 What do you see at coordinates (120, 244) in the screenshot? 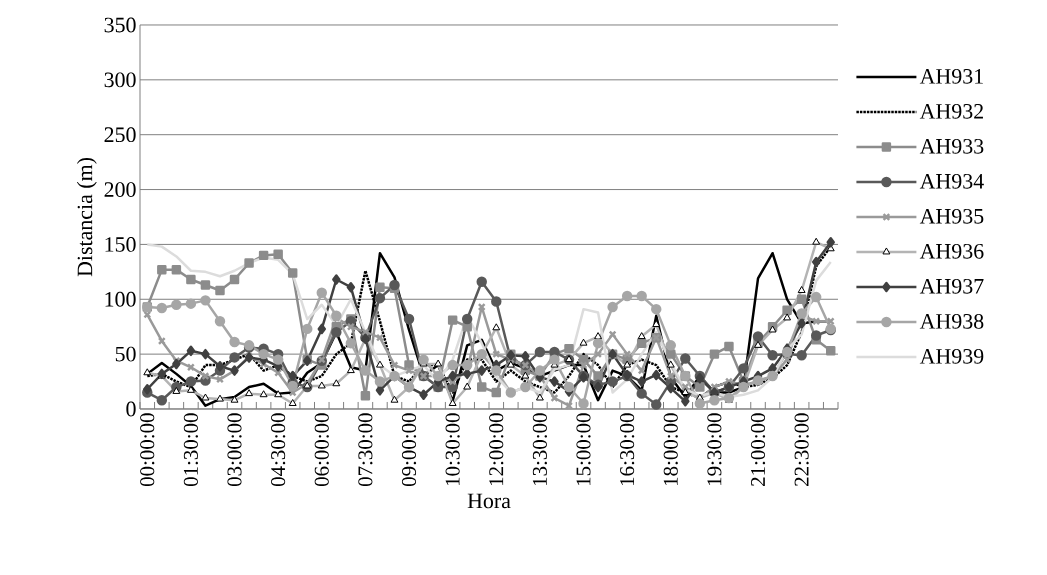
I see `y-tick-label: 150` at bounding box center [120, 244].